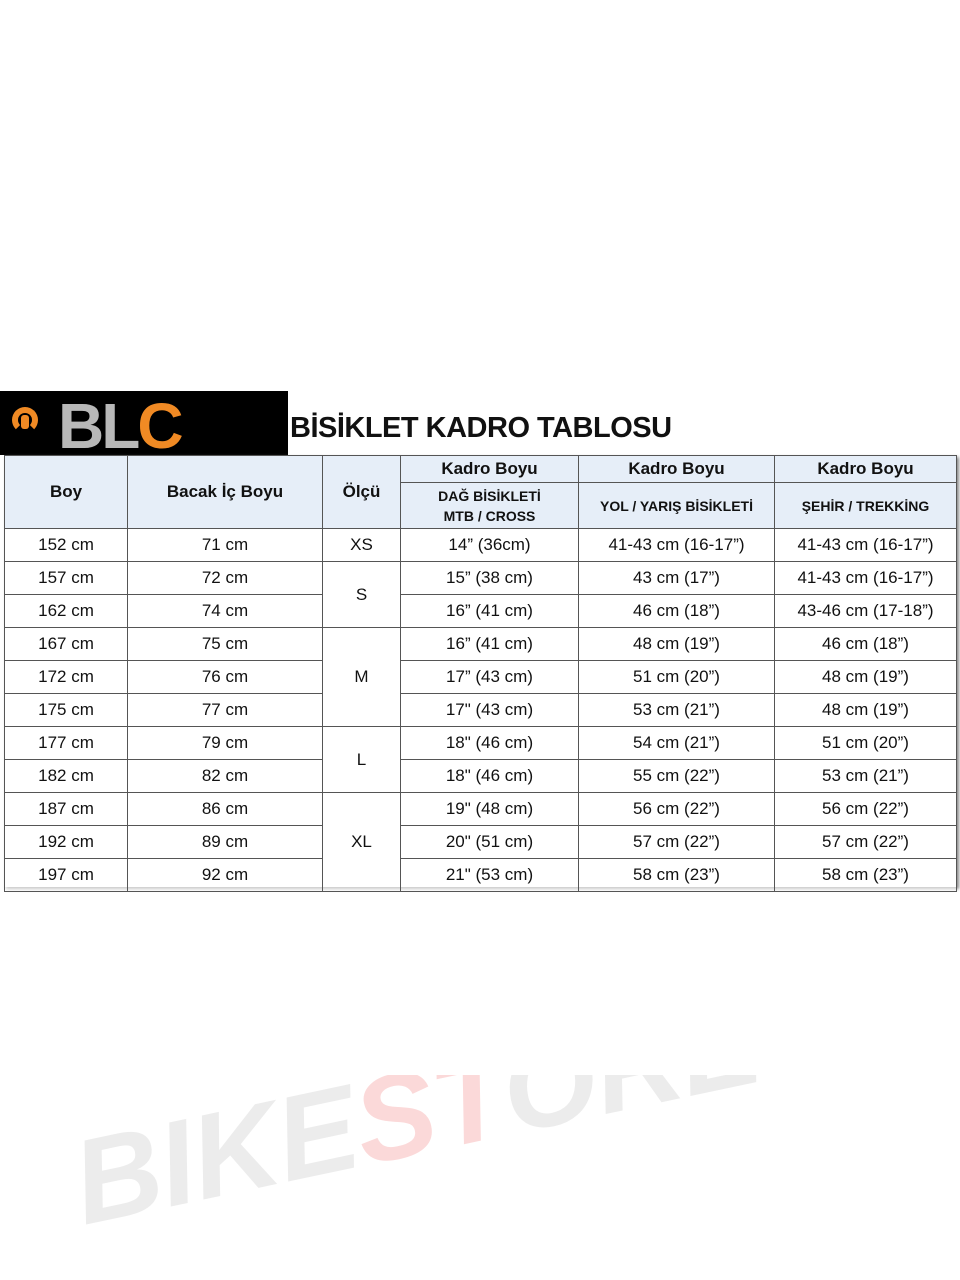  Describe the element at coordinates (66, 644) in the screenshot. I see `cell-boy: 167 cm` at that location.